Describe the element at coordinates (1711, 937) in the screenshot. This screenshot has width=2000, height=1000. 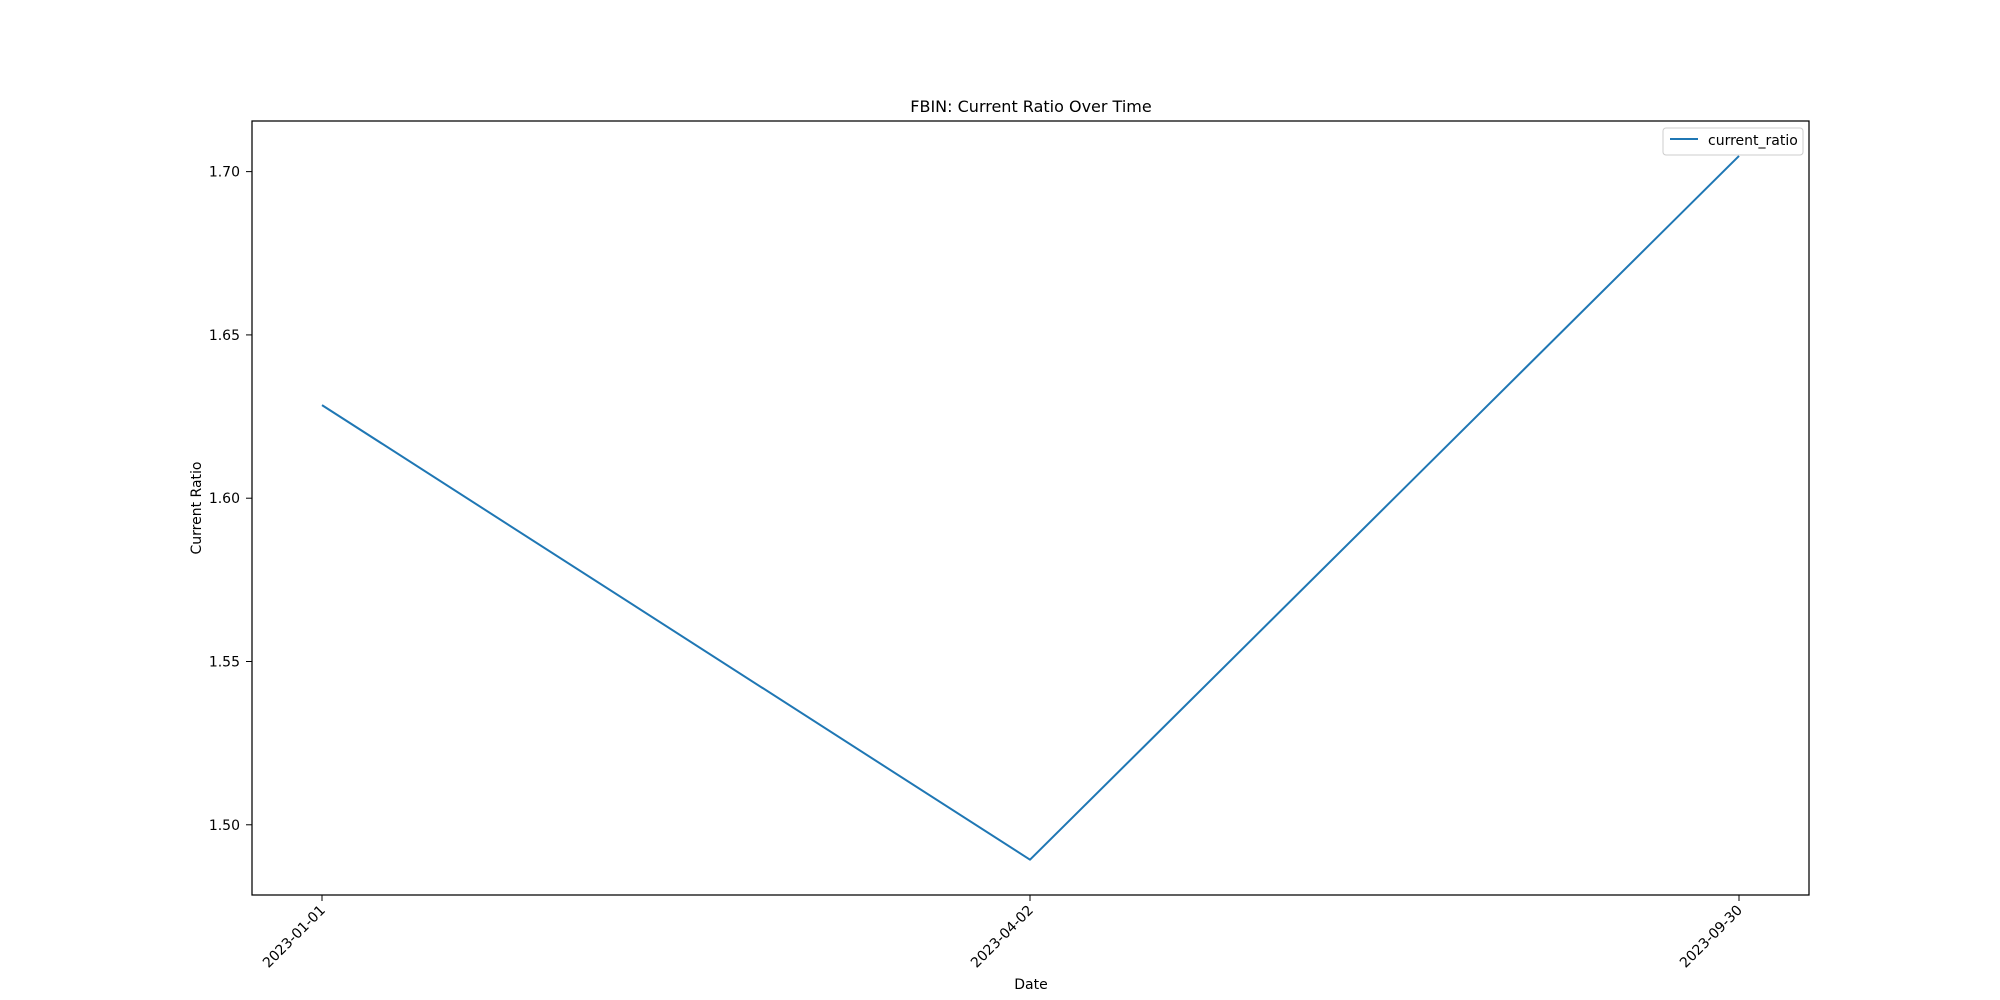
I see `x-tick-label: 2023-09-30` at that location.